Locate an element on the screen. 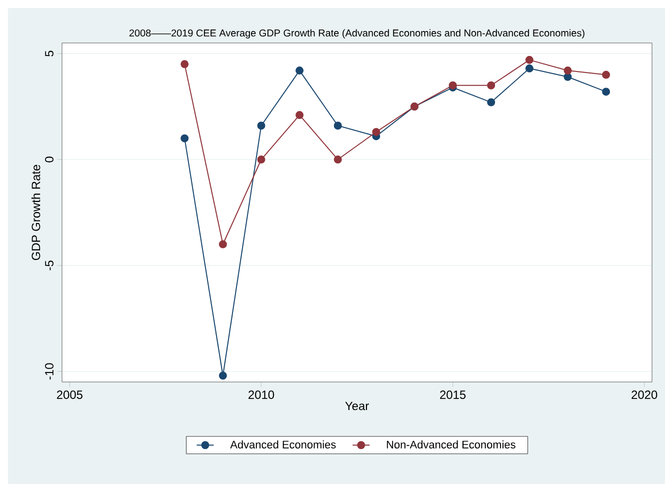 The width and height of the screenshot is (665, 484). x-tick-label: 2015 is located at coordinates (453, 394).